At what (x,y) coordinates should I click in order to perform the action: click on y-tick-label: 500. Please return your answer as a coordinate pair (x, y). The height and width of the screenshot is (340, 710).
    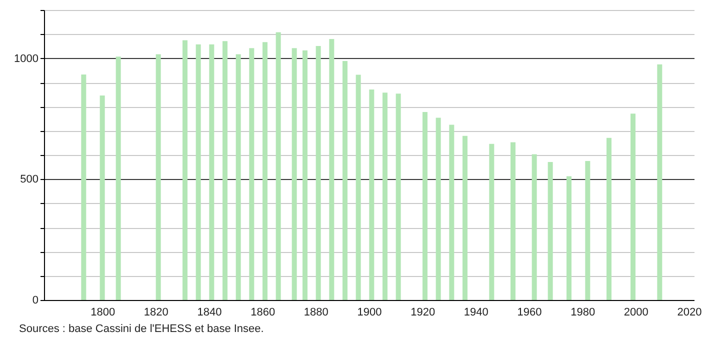
    Looking at the image, I should click on (29, 180).